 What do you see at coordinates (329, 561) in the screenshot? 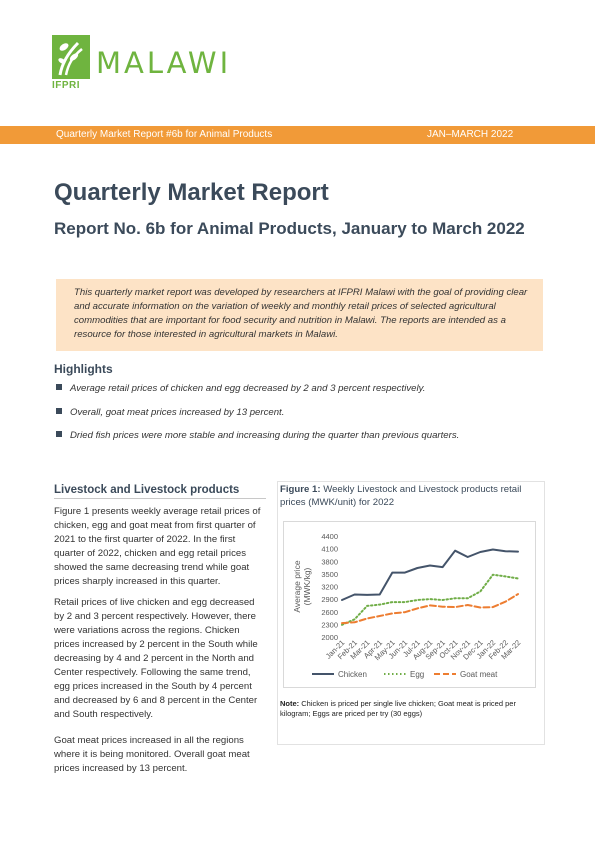
I see `y-tick-label: 3800` at bounding box center [329, 561].